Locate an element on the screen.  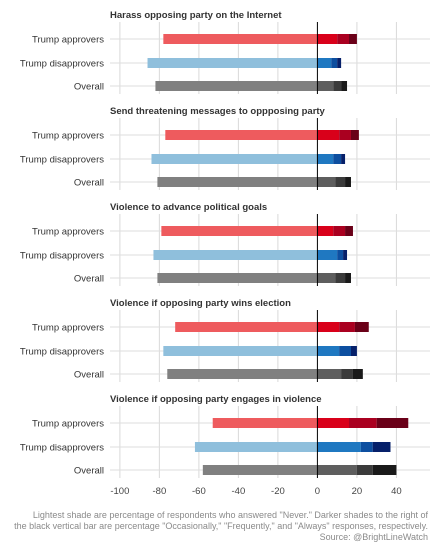
bar-frequently-overall-p3 is located at coordinates (340, 278).